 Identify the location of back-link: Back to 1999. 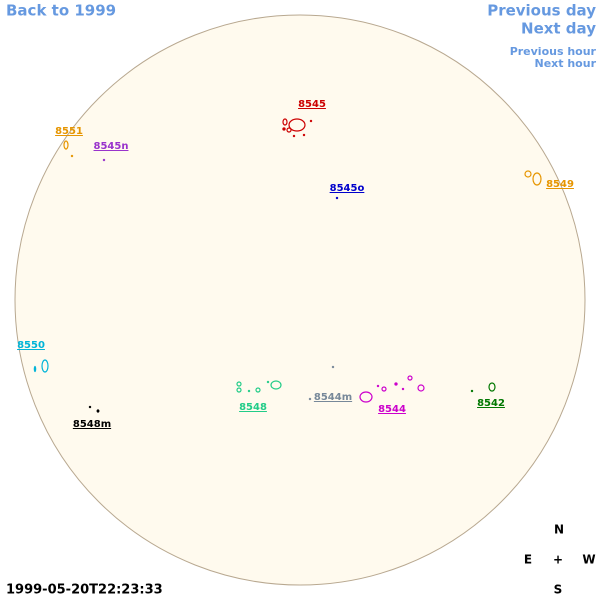
(61, 11).